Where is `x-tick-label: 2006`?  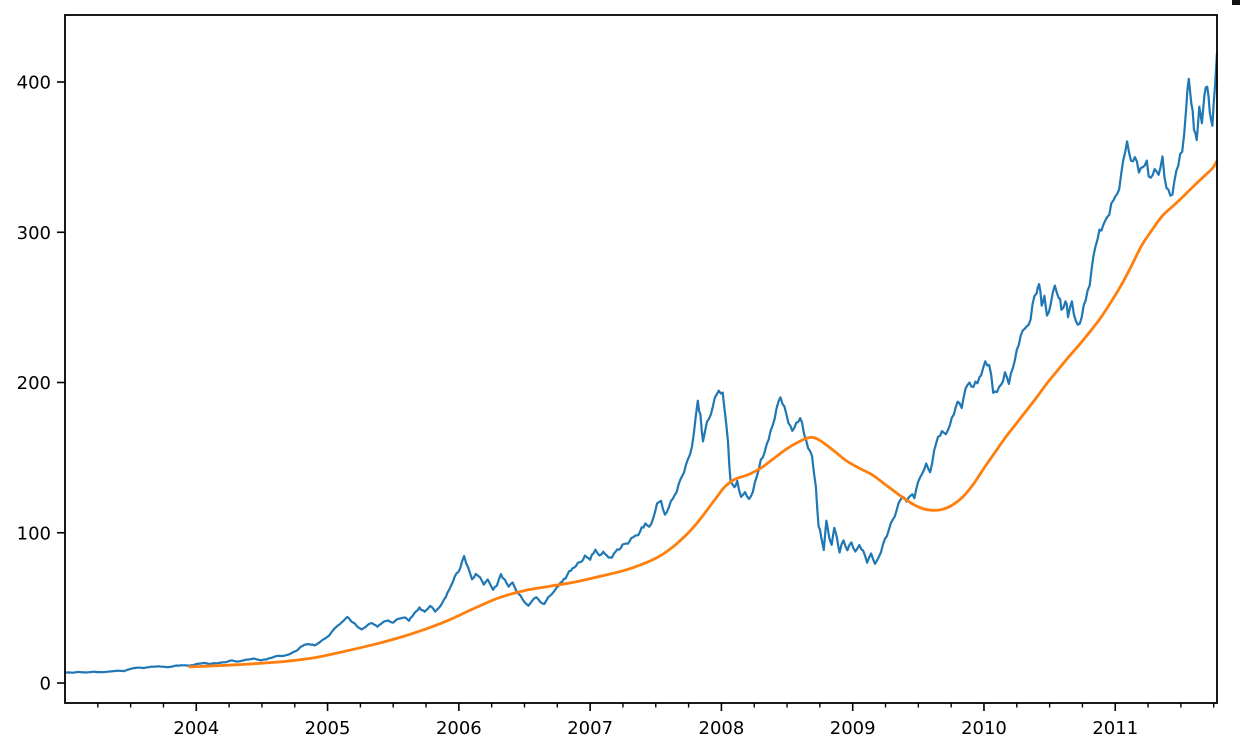
x-tick-label: 2006 is located at coordinates (459, 728).